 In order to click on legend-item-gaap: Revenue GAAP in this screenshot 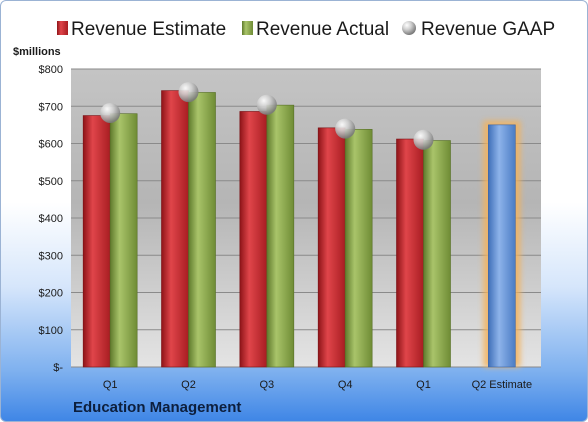, I will do `click(478, 29)`.